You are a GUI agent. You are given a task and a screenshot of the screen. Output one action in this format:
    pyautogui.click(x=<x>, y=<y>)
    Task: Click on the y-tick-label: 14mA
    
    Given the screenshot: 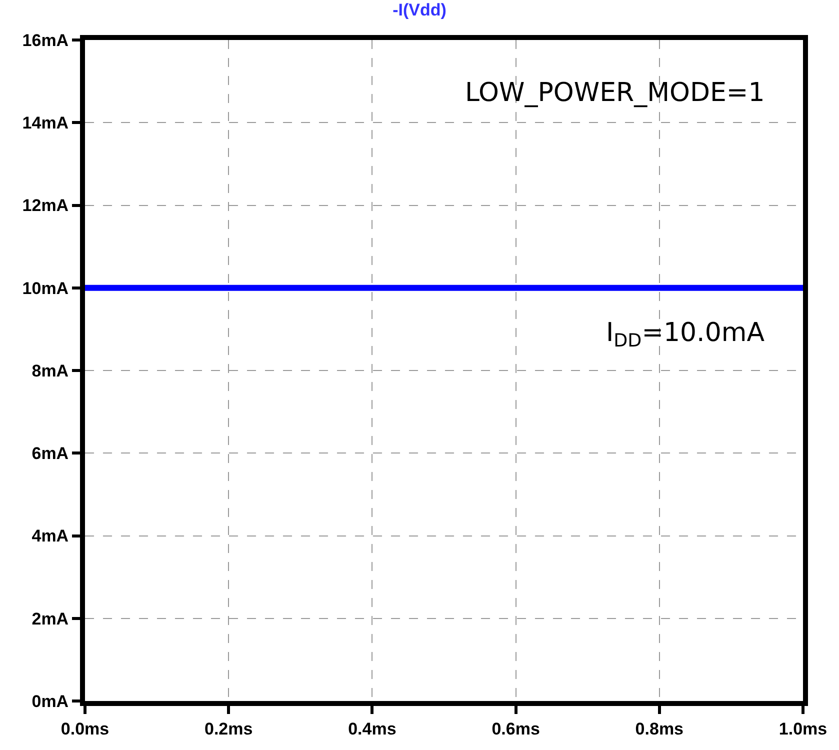 What is the action you would take?
    pyautogui.click(x=45, y=123)
    